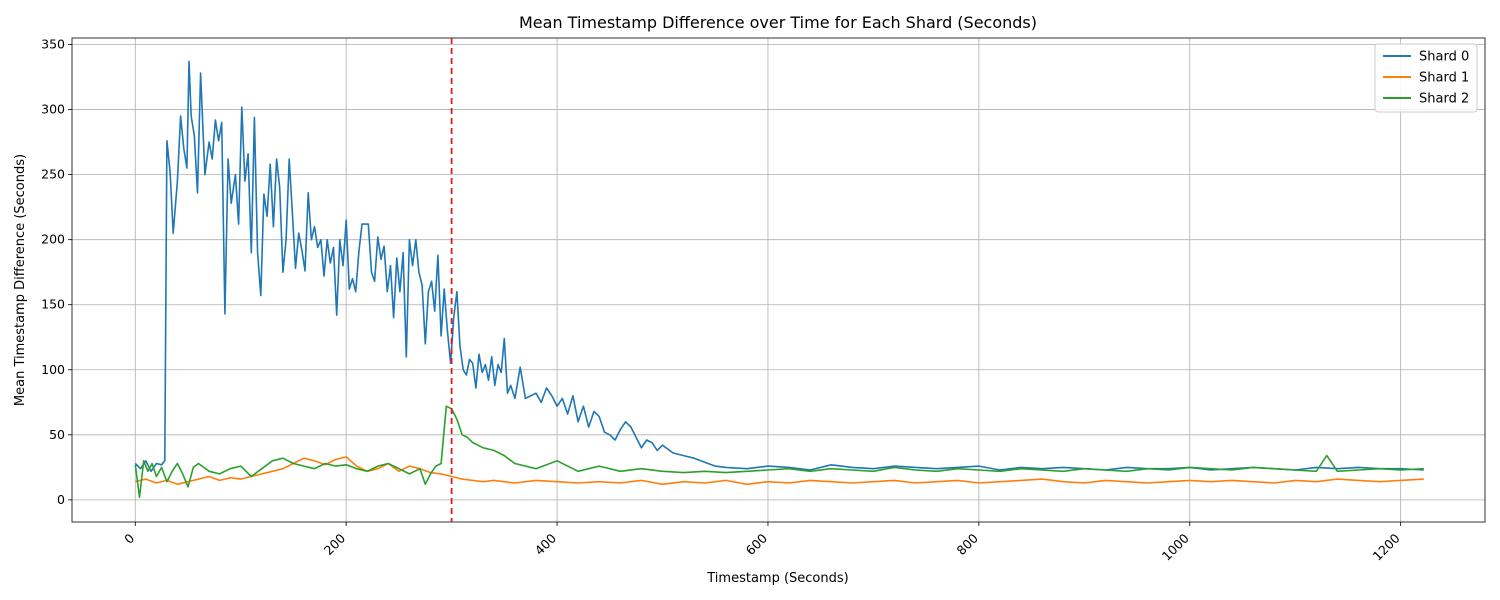 This screenshot has height=600, width=1500. I want to click on legend-label-shard-2: Shard 2, so click(1444, 99).